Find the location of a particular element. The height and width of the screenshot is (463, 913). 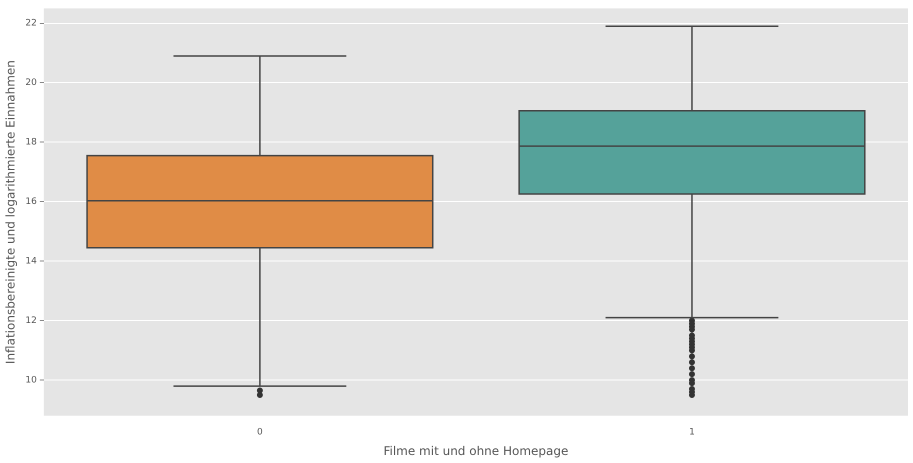

y-tick-label: 18 is located at coordinates (31, 143).